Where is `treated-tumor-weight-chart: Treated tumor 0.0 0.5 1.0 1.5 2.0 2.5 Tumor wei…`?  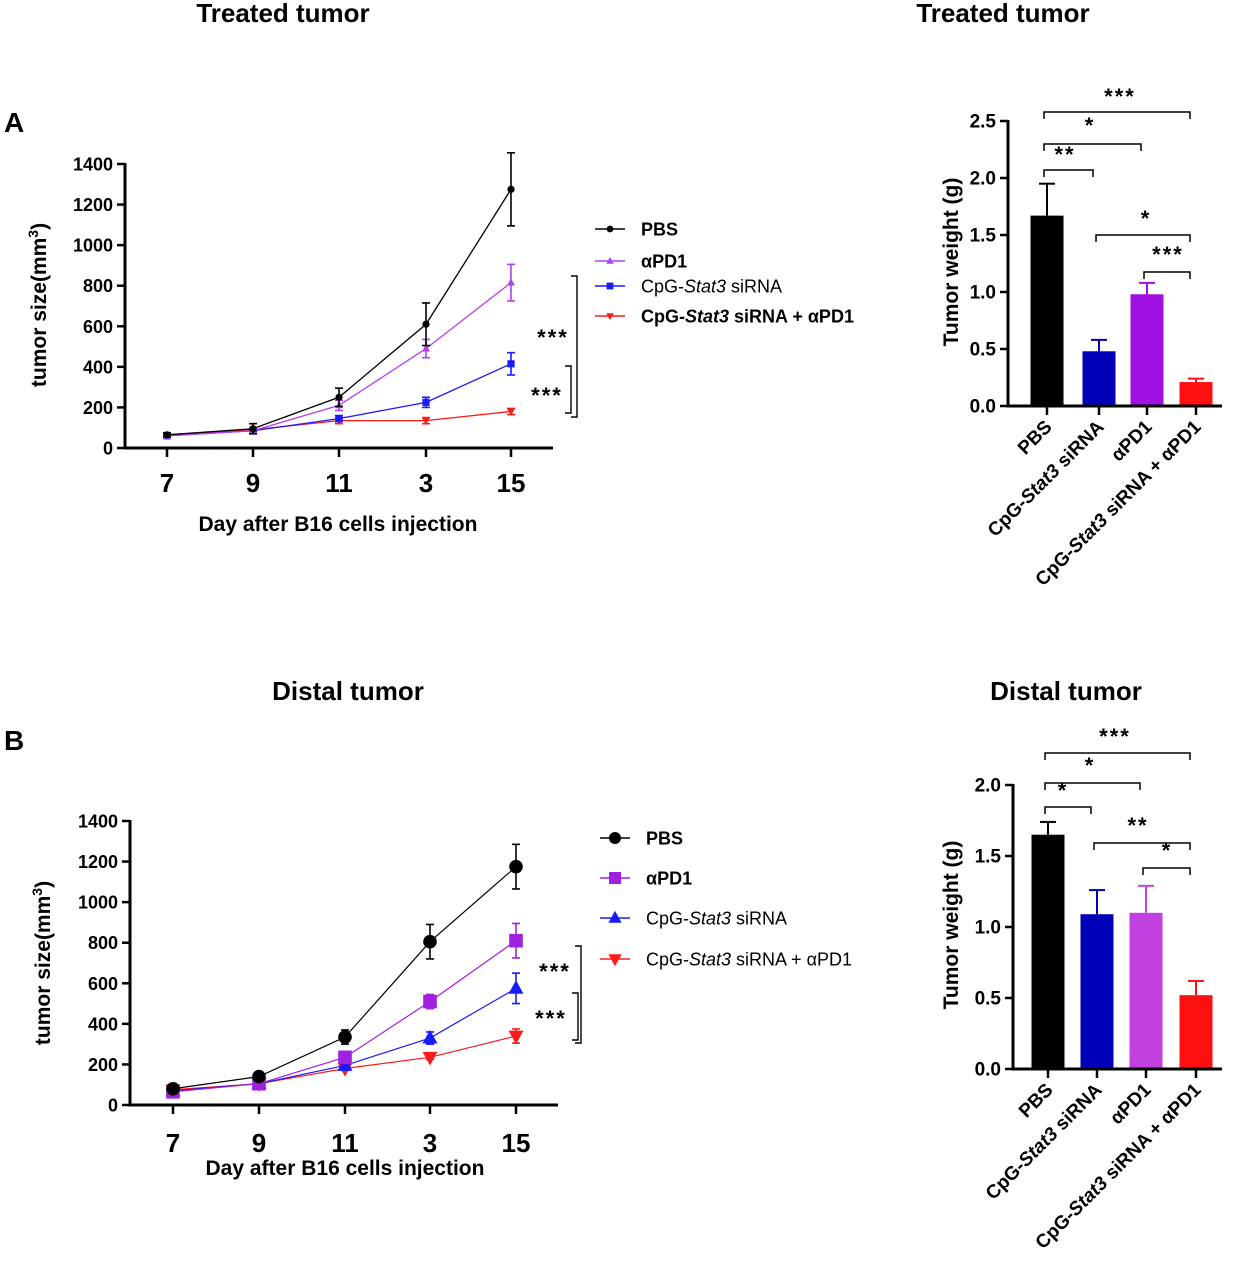
treated-tumor-weight-chart: Treated tumor 0.0 0.5 1.0 1.5 2.0 2.5 Tumor wei… is located at coordinates (1069, 295).